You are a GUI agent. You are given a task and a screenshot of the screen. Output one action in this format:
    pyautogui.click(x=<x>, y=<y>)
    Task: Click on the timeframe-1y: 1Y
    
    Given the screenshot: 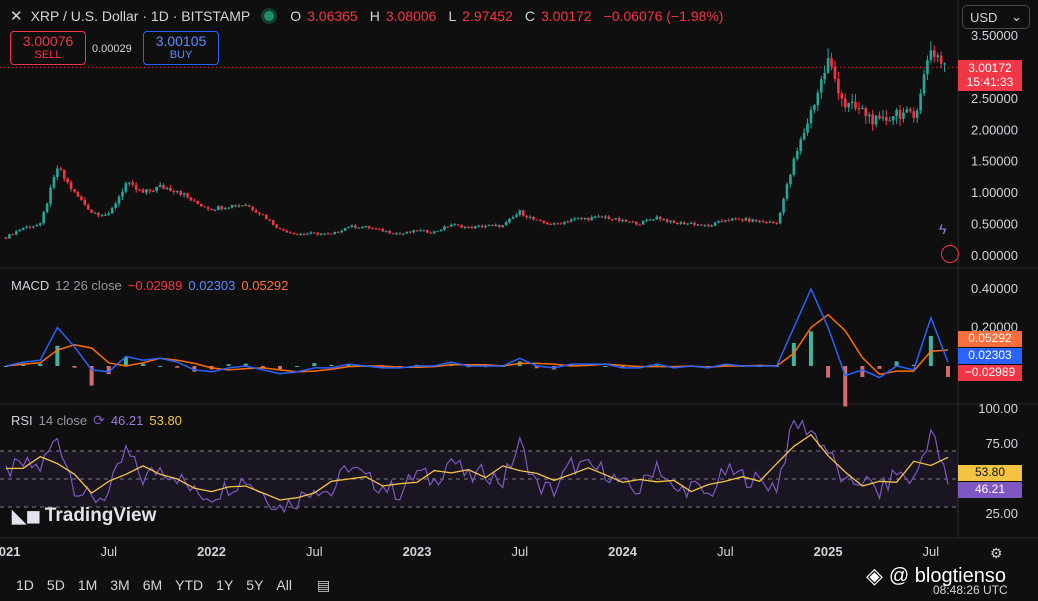 What is the action you would take?
    pyautogui.click(x=225, y=585)
    